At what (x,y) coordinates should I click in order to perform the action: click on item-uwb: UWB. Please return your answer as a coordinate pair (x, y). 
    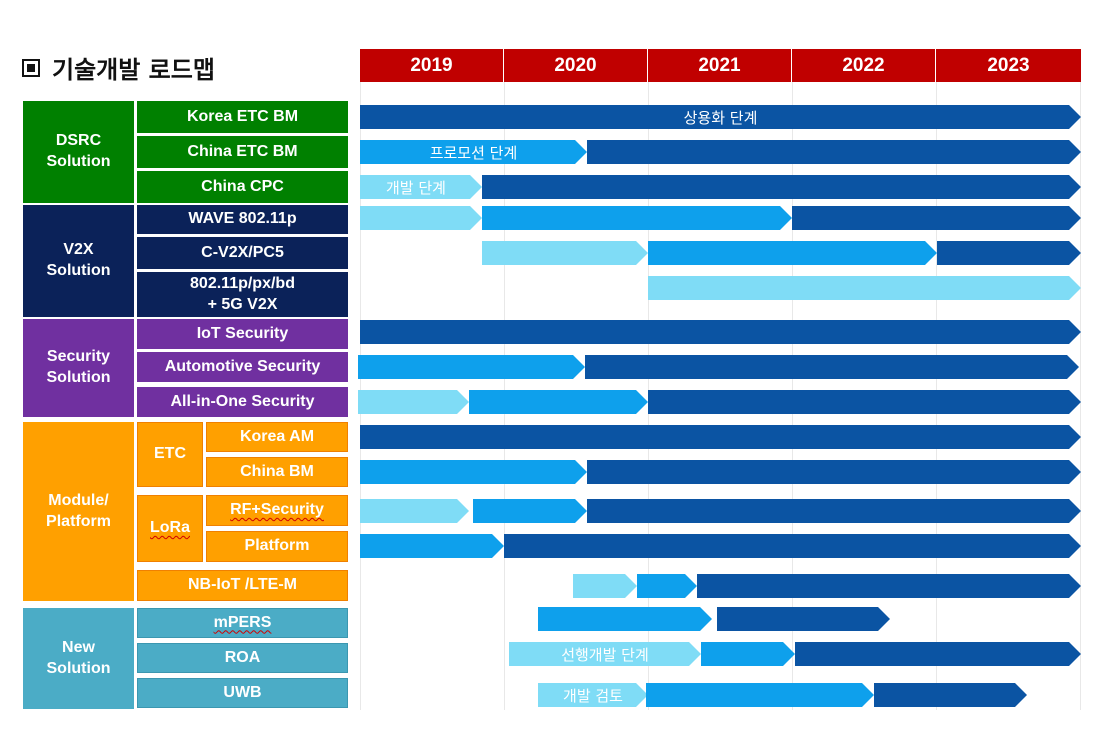
    Looking at the image, I should click on (242, 693).